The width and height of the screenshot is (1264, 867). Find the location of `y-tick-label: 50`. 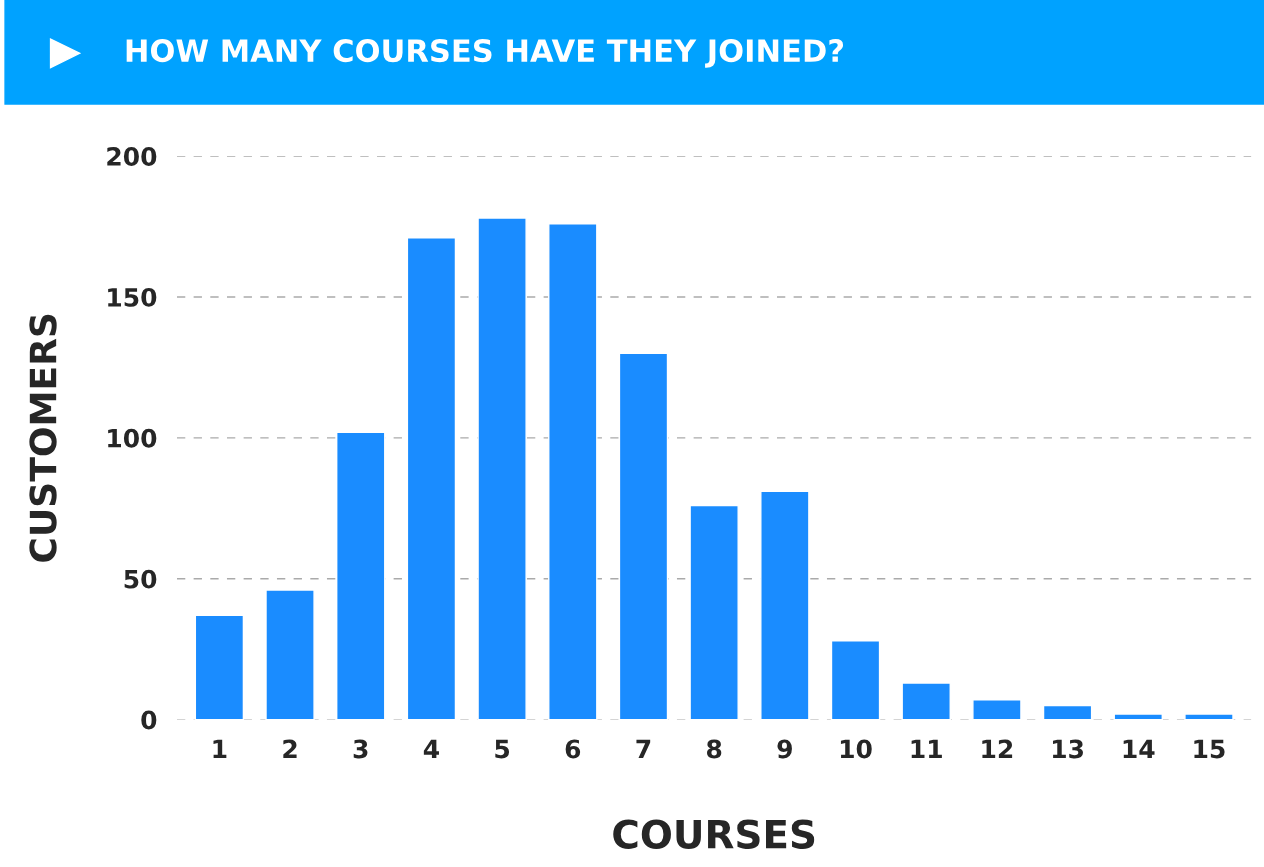

y-tick-label: 50 is located at coordinates (140, 579).